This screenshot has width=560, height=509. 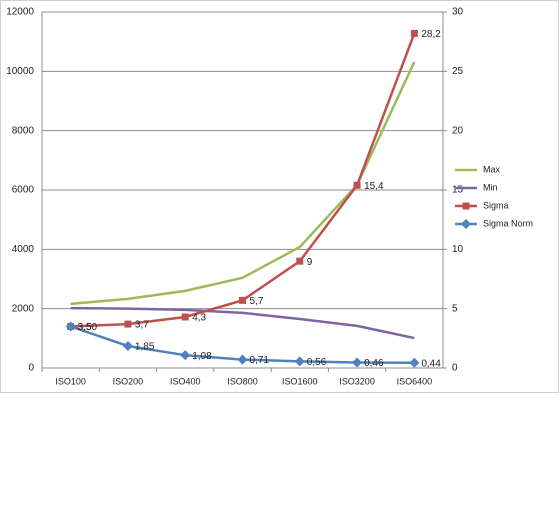 I want to click on x-tick-label: ISO3200, so click(x=357, y=381).